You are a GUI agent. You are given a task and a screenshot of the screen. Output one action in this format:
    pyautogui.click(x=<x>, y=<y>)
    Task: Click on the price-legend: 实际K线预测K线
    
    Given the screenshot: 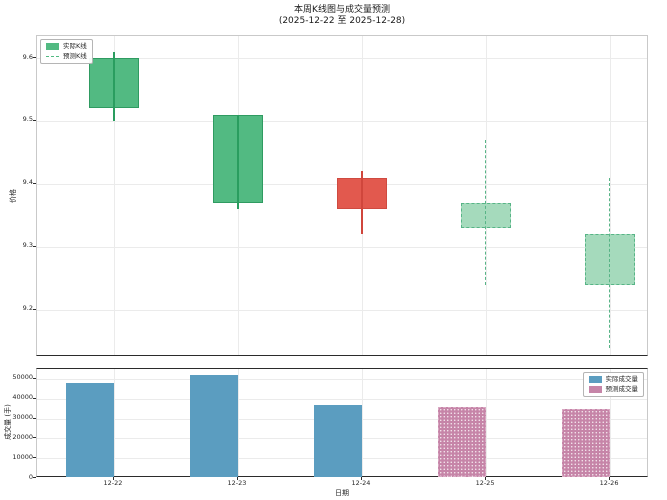 What is the action you would take?
    pyautogui.click(x=66, y=51)
    